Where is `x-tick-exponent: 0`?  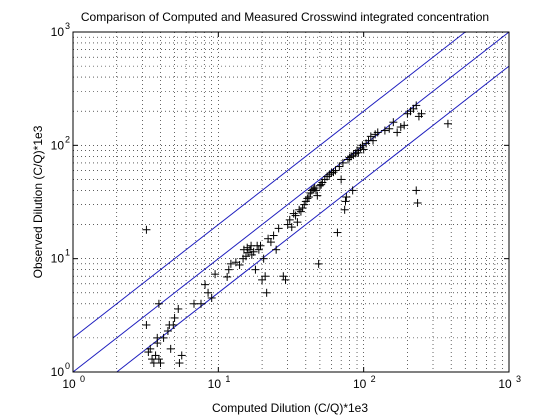
x-tick-exponent: 0 is located at coordinates (82, 379).